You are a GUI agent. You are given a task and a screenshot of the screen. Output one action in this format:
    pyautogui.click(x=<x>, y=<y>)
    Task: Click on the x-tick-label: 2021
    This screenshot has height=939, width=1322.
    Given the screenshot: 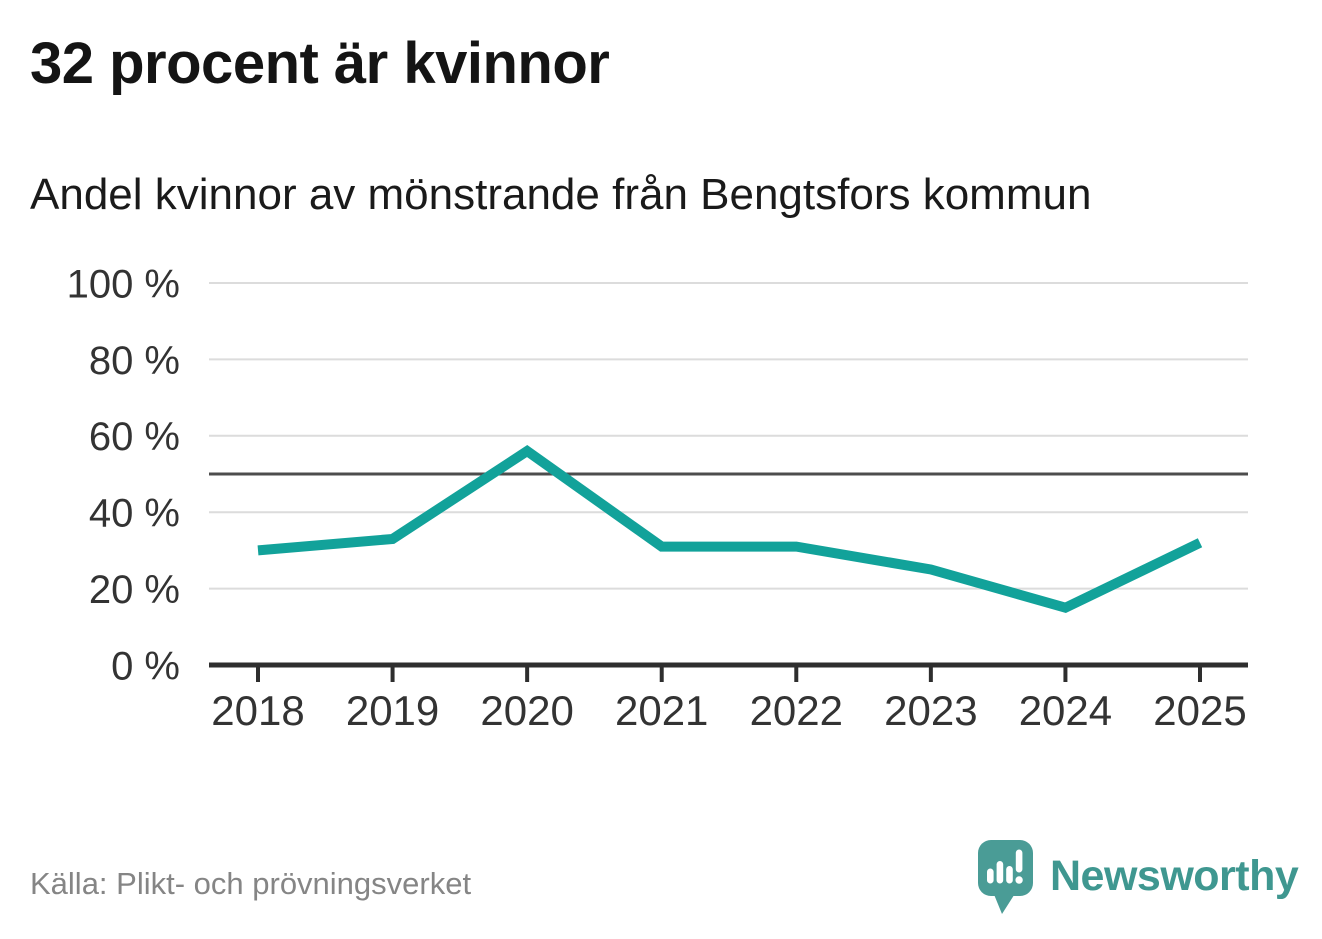 What is the action you would take?
    pyautogui.click(x=661, y=710)
    